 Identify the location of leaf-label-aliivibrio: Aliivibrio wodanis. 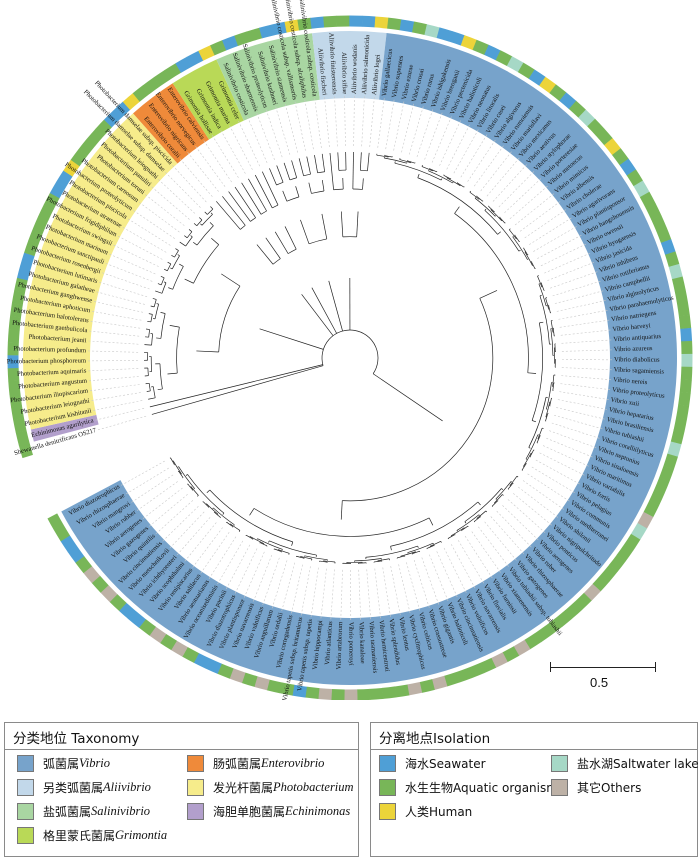
(355, 69).